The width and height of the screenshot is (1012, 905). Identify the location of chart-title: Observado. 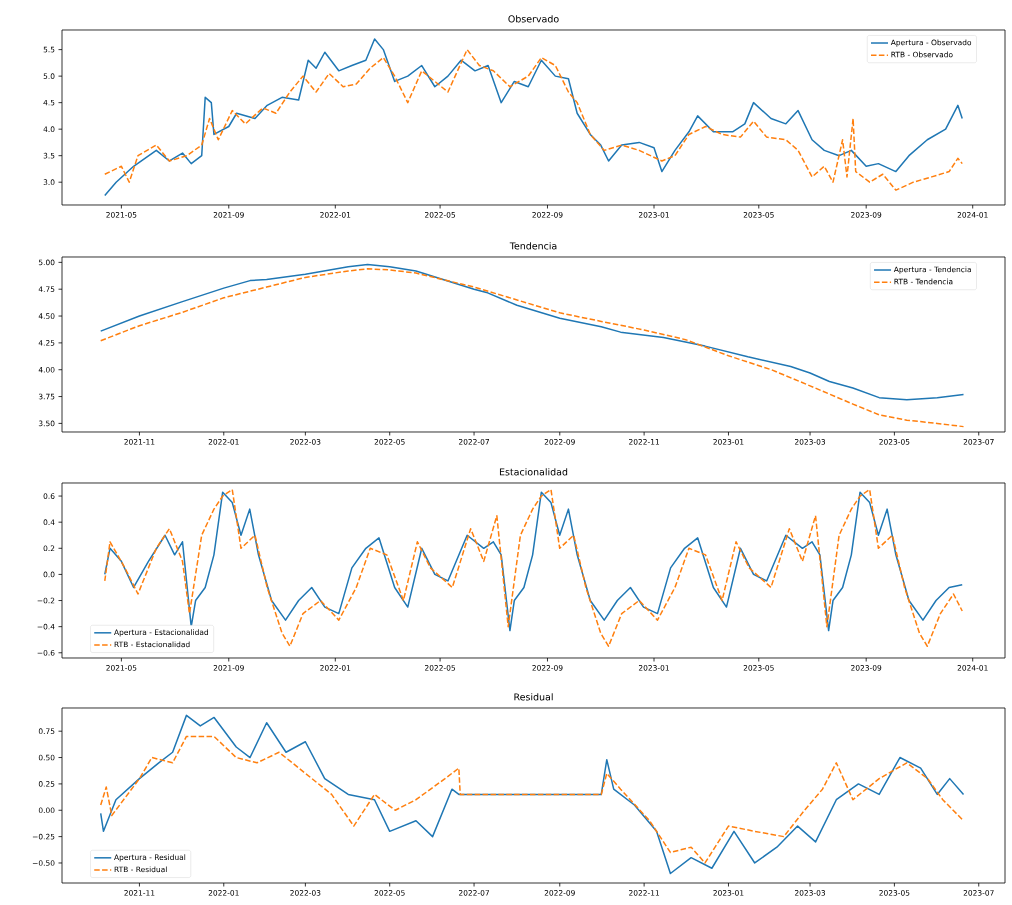
(533, 19).